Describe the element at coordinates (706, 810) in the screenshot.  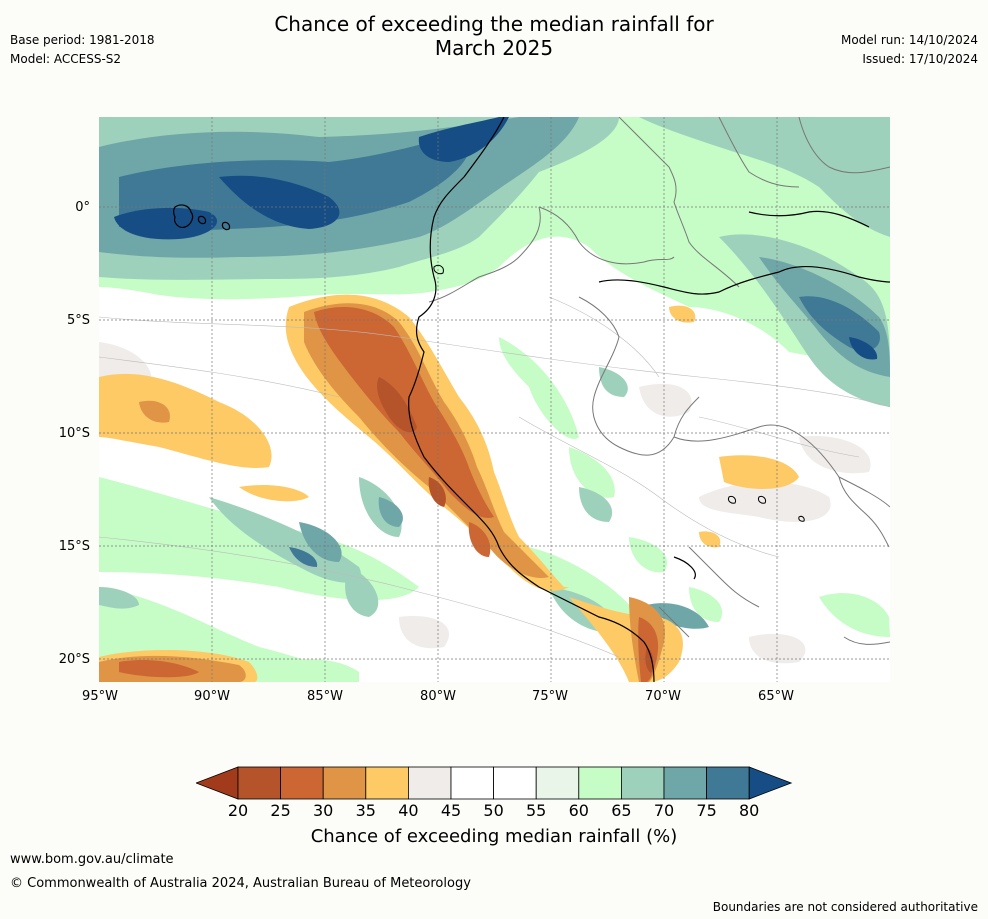
I see `colorbar-tick-label: 75` at that location.